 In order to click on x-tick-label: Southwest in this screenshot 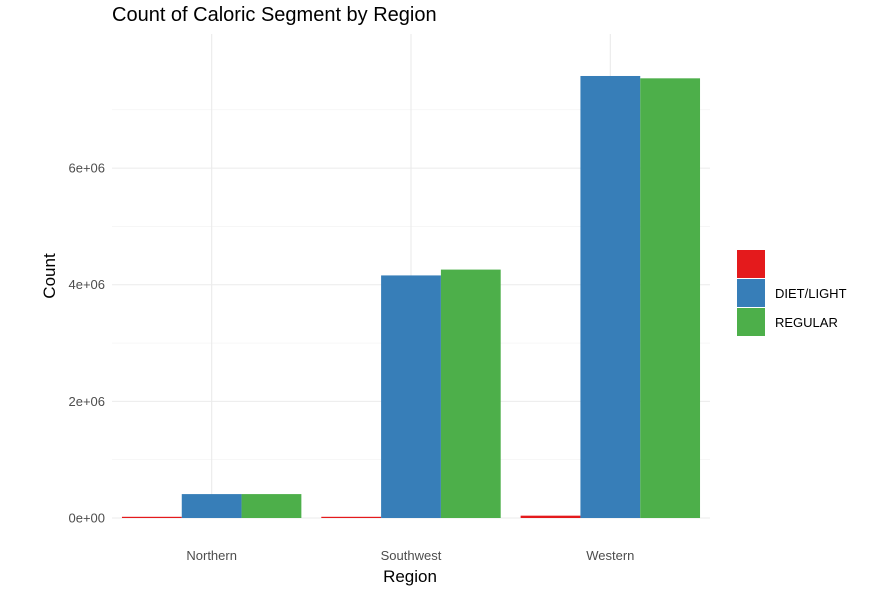, I will do `click(411, 555)`.